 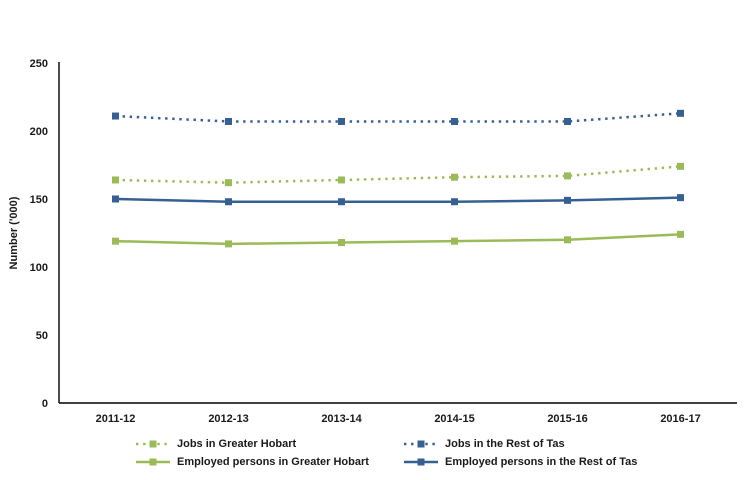 What do you see at coordinates (680, 419) in the screenshot?
I see `x-tick-label: 2016-17` at bounding box center [680, 419].